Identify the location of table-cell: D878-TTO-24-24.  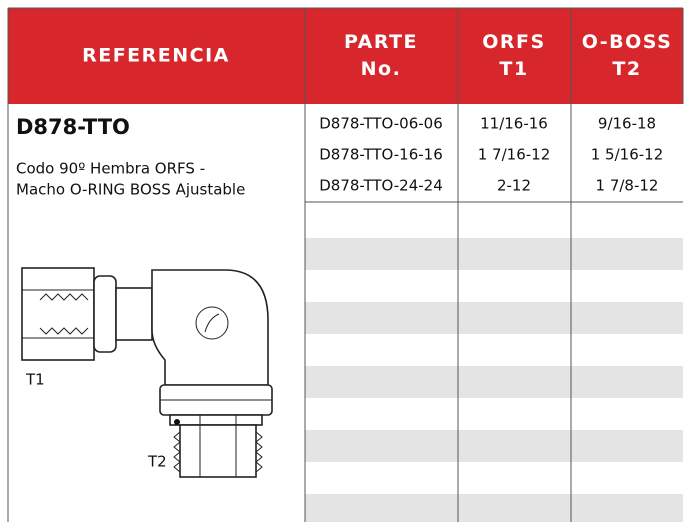
(381, 186).